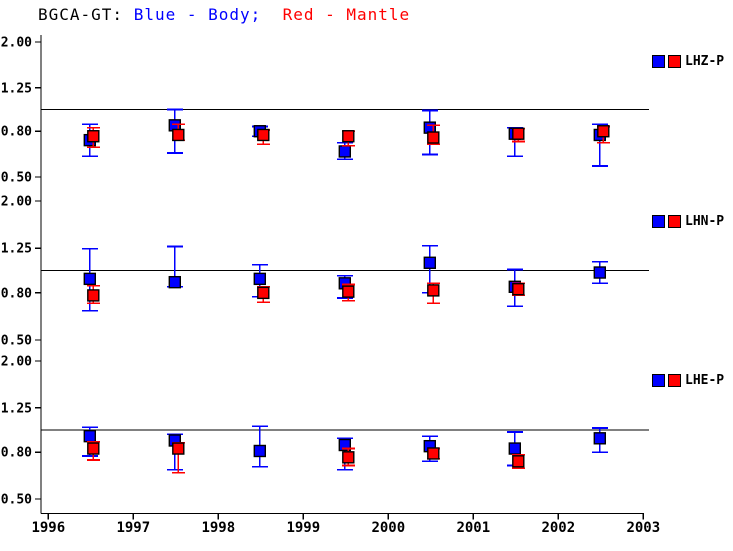 Image resolution: width=733 pixels, height=551 pixels. I want to click on x-tick-label: 1998, so click(218, 528).